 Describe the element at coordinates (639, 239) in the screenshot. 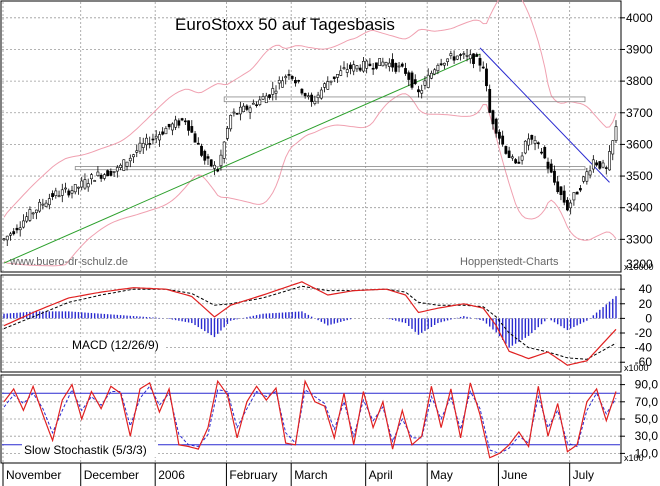

I see `price-tick-label: 3300` at that location.